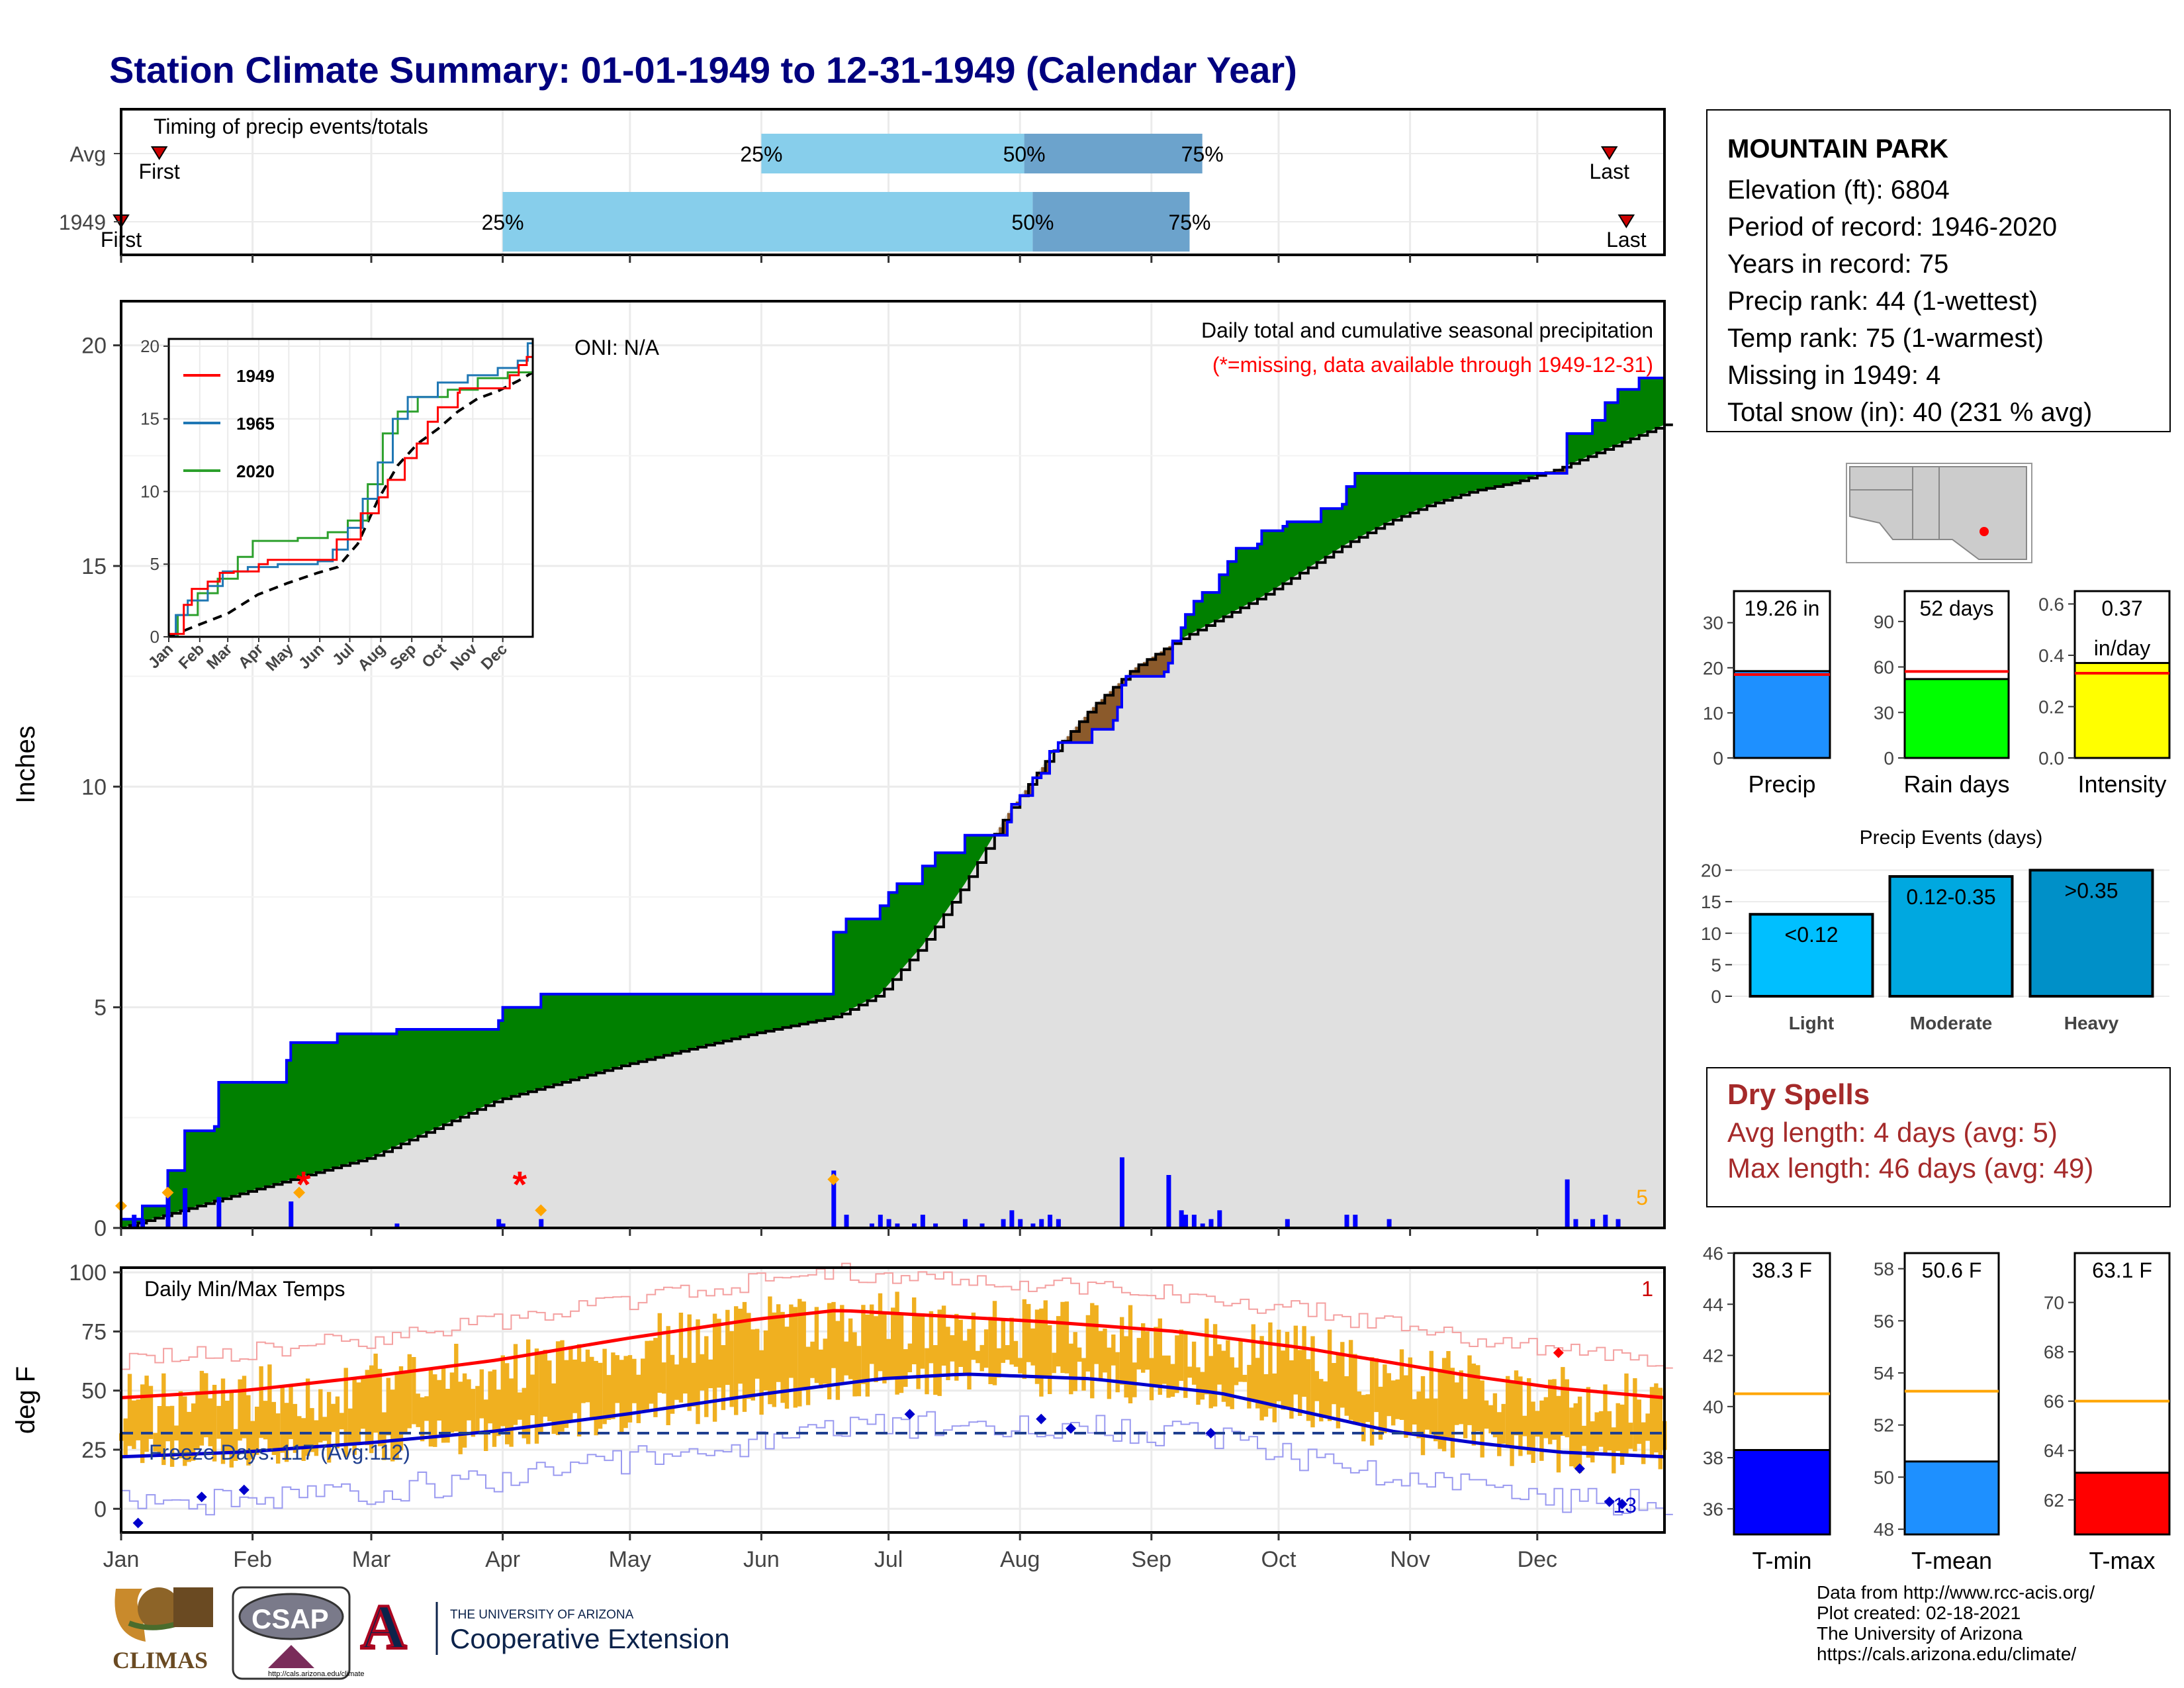 The height and width of the screenshot is (1688, 2184). Describe the element at coordinates (1889, 758) in the screenshot. I see `precip-summary-1-tick-label: 0` at that location.